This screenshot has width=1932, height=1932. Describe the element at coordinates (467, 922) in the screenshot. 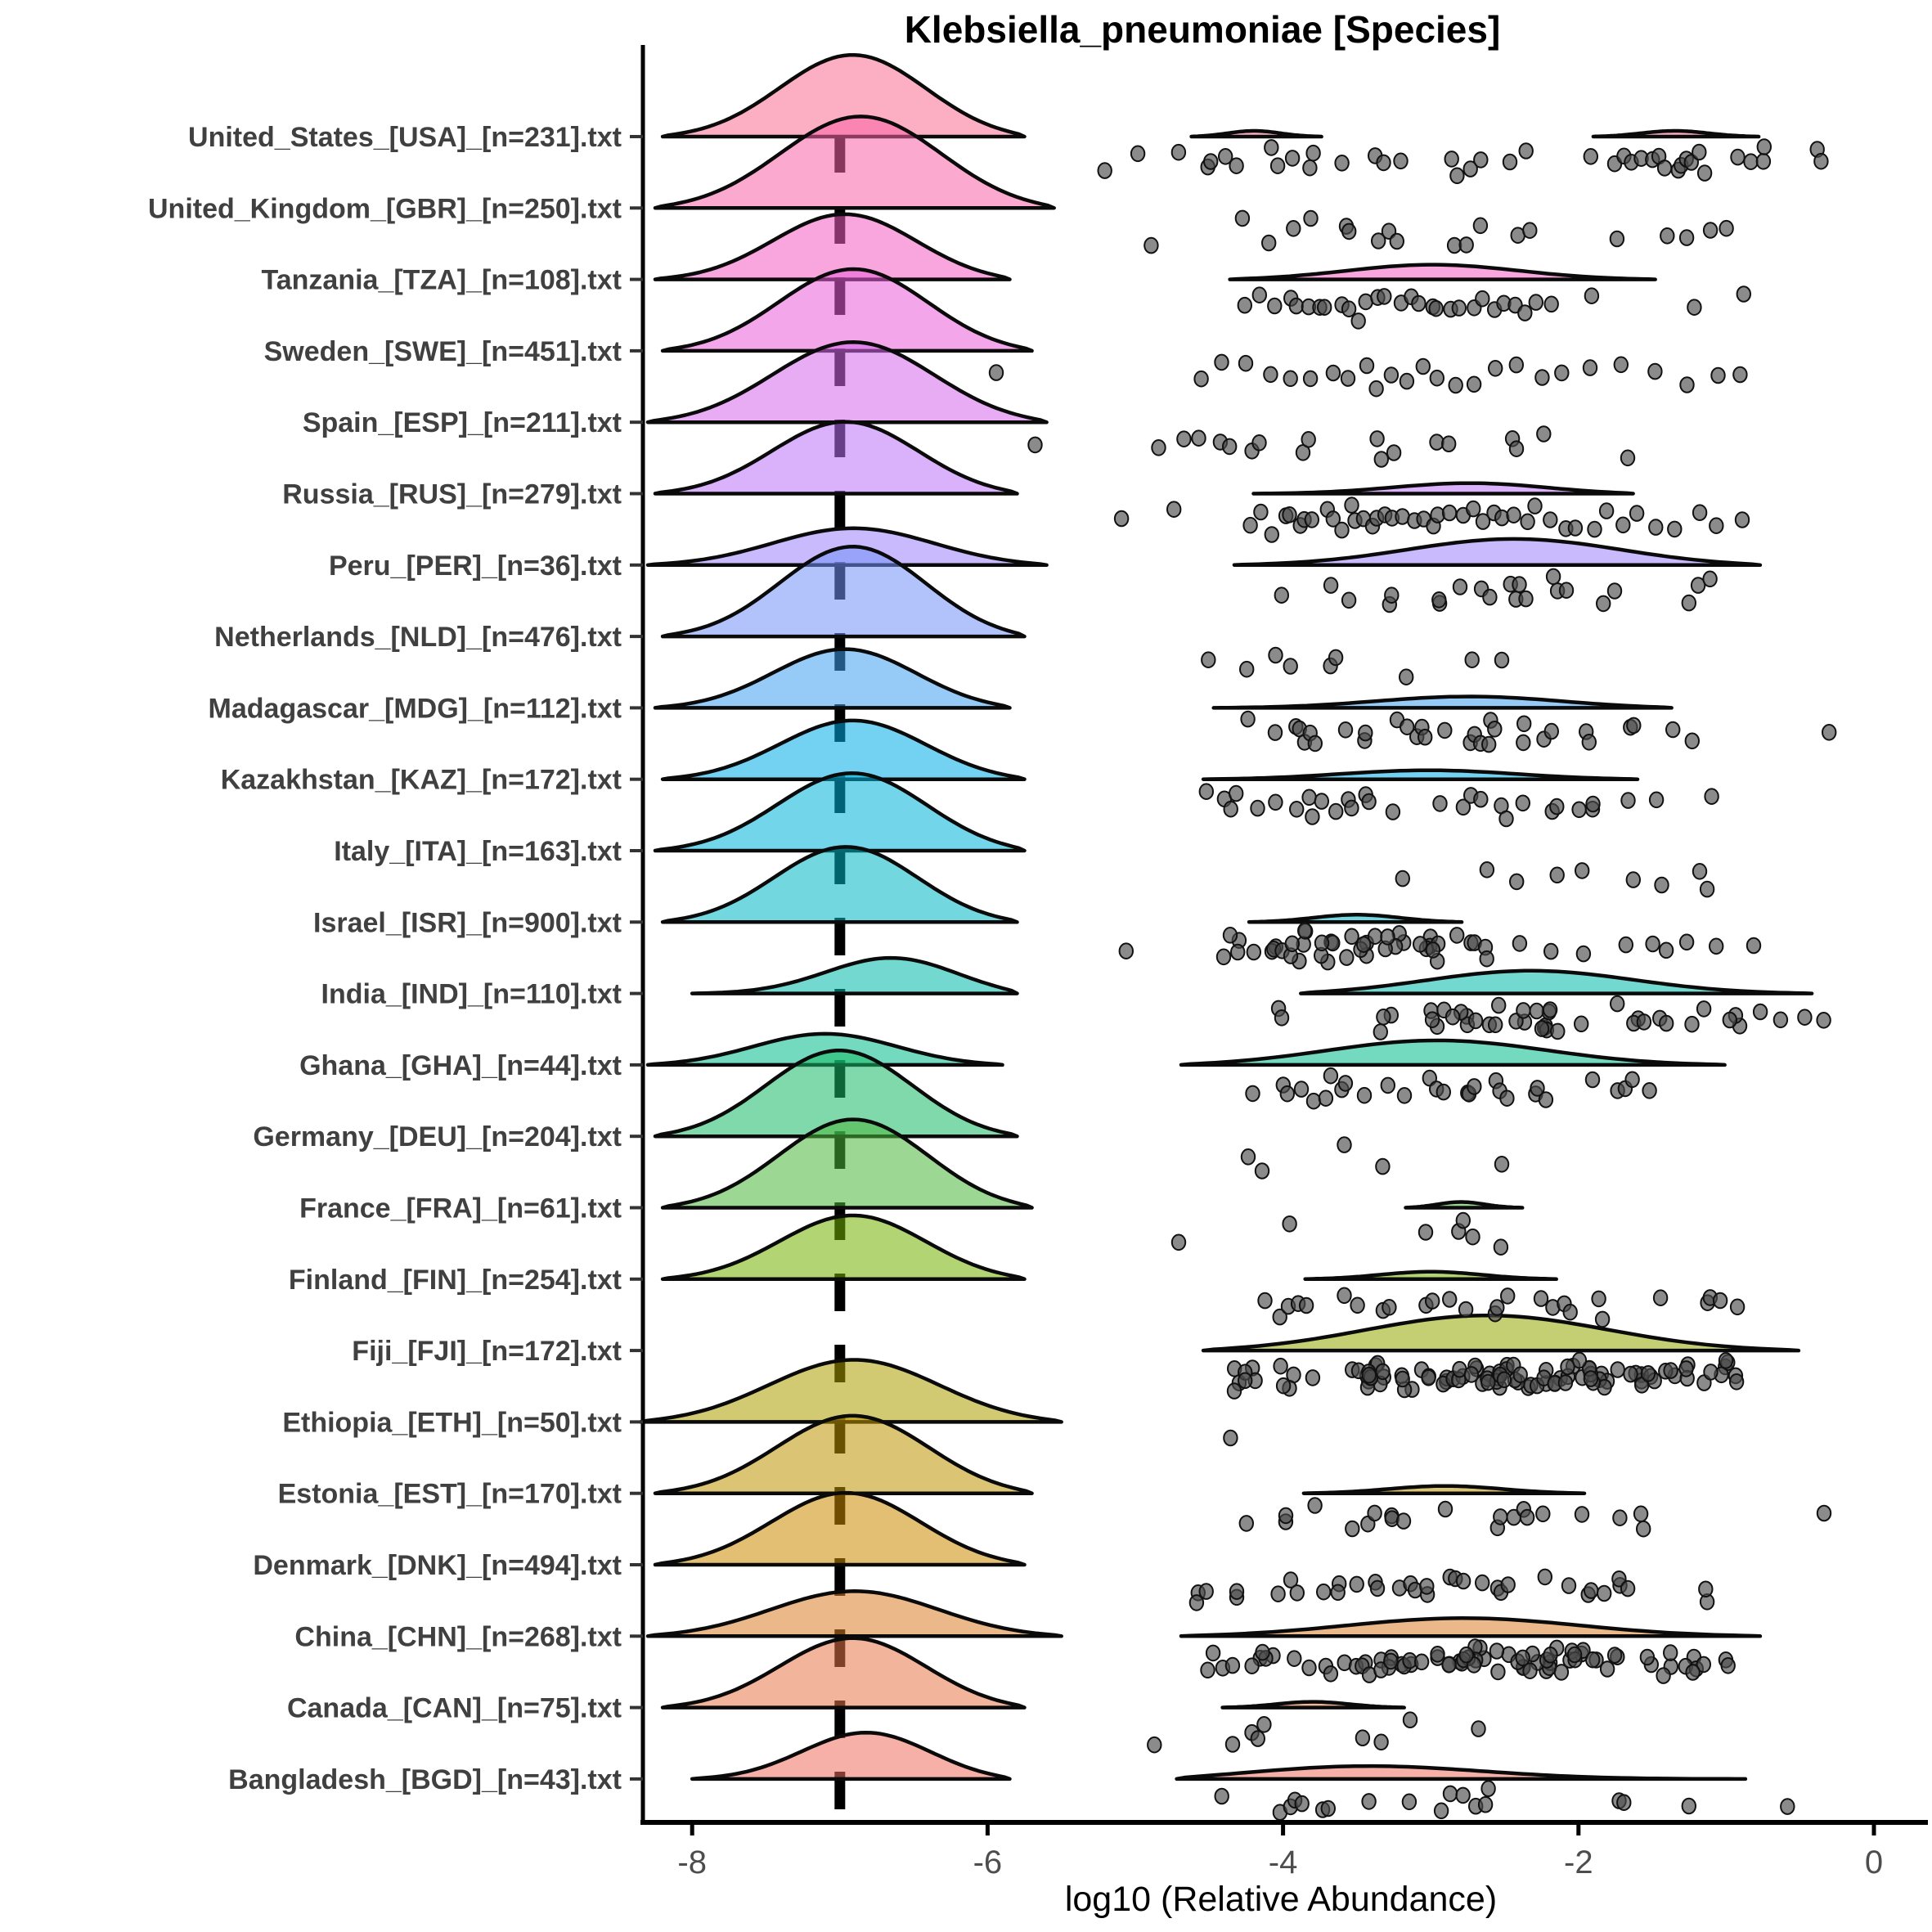

I see `y-axis-label: Israel_[ISR]_[n=900].txt` at that location.